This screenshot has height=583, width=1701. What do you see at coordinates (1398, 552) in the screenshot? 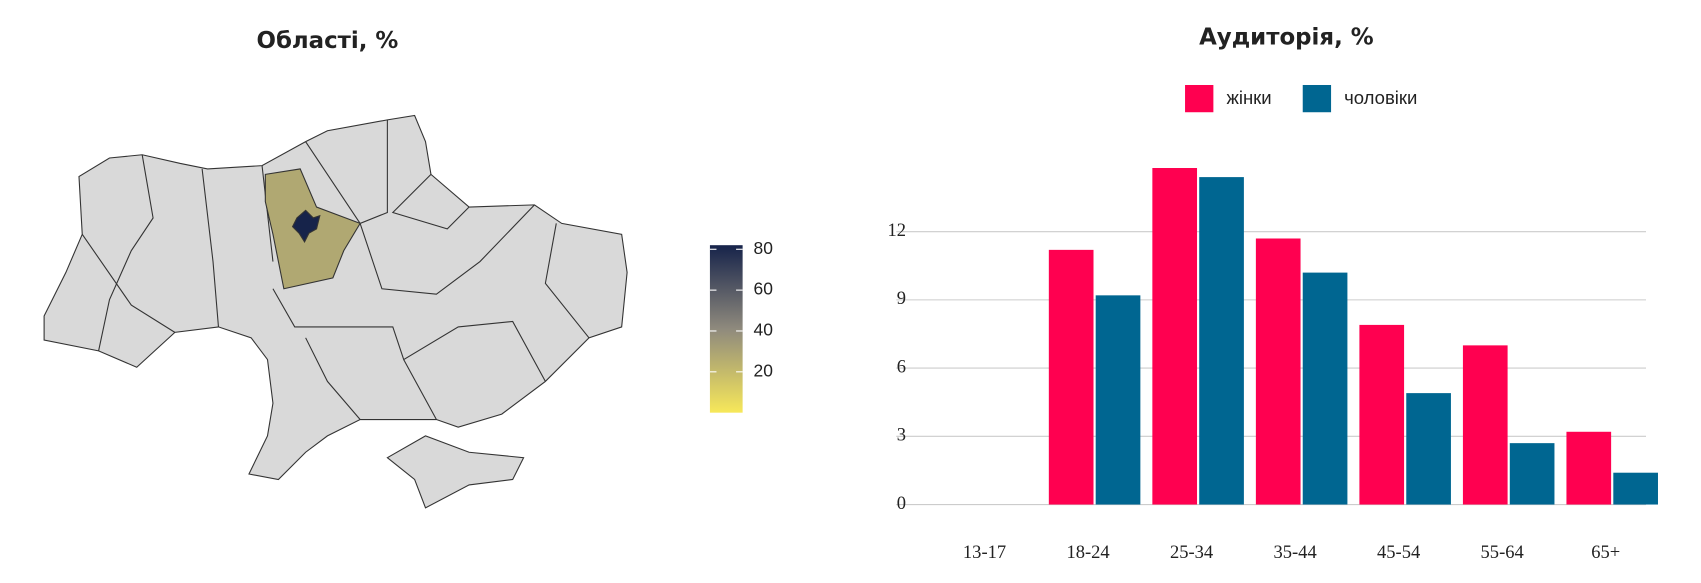
I see `x-tick-label: 45-54` at bounding box center [1398, 552].